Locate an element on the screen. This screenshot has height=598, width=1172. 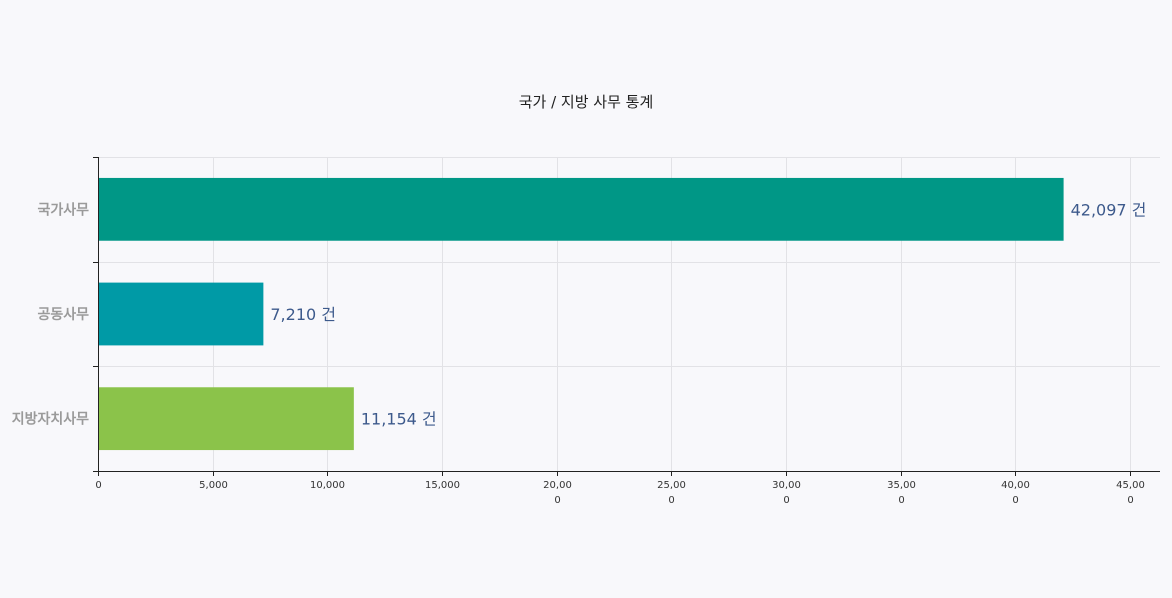
data-label: 7,210 건 is located at coordinates (303, 314).